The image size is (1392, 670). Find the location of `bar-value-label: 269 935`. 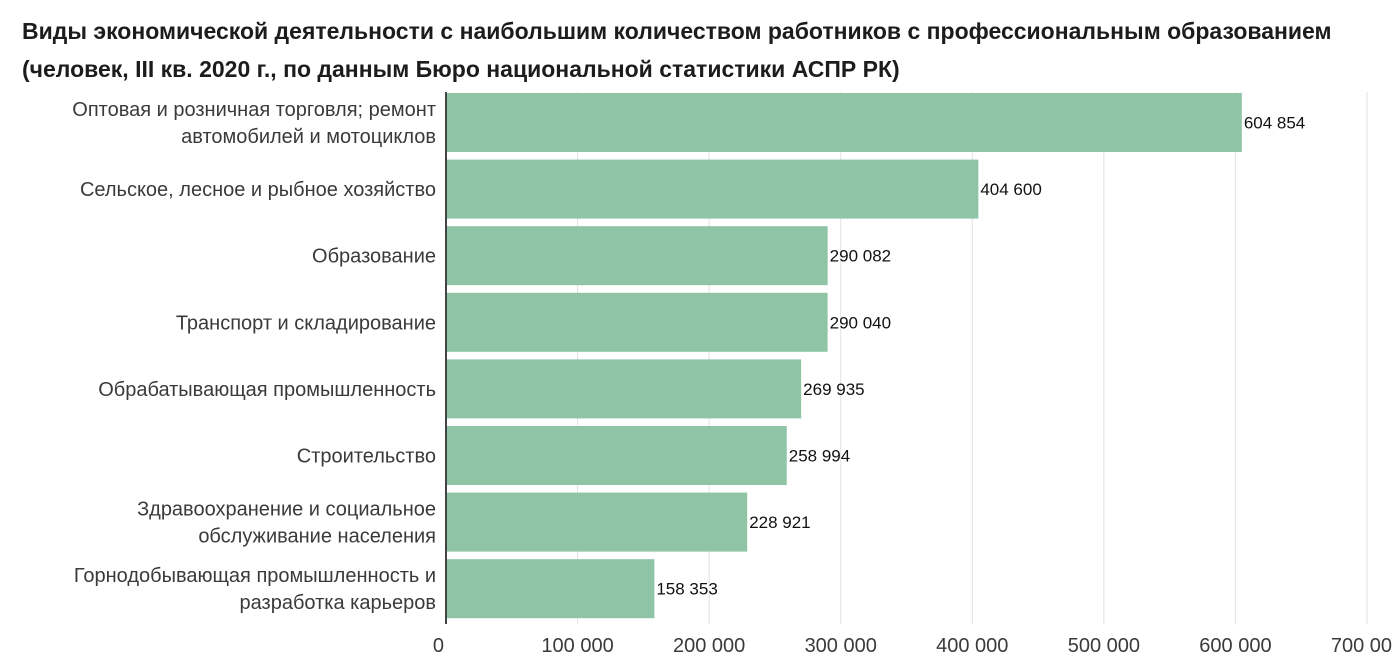

bar-value-label: 269 935 is located at coordinates (833, 389).